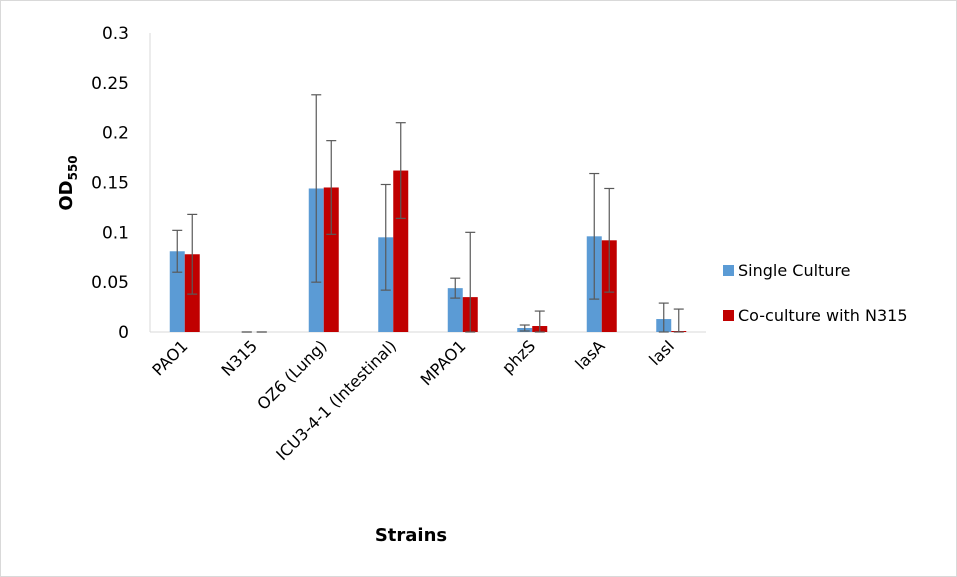 Image resolution: width=957 pixels, height=577 pixels. Describe the element at coordinates (169, 357) in the screenshot. I see `category-label: PAO1` at that location.